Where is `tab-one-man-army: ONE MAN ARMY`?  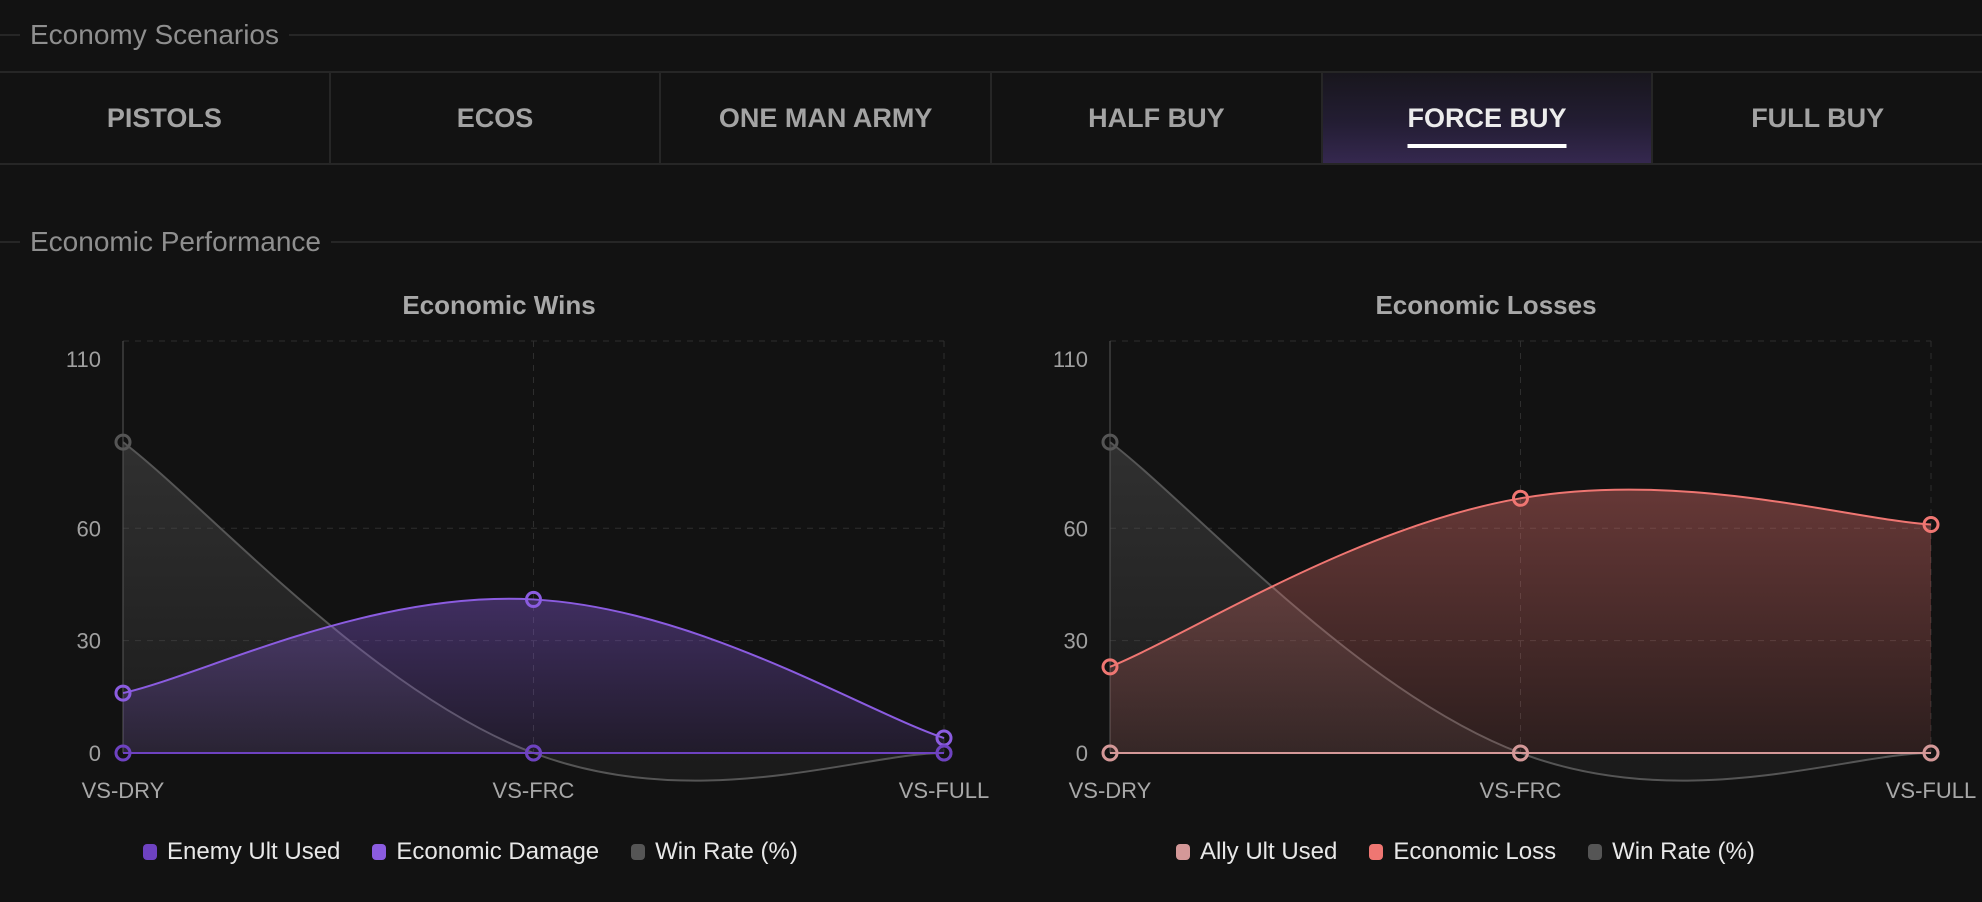 tab-one-man-army: ONE MAN ARMY is located at coordinates (827, 118).